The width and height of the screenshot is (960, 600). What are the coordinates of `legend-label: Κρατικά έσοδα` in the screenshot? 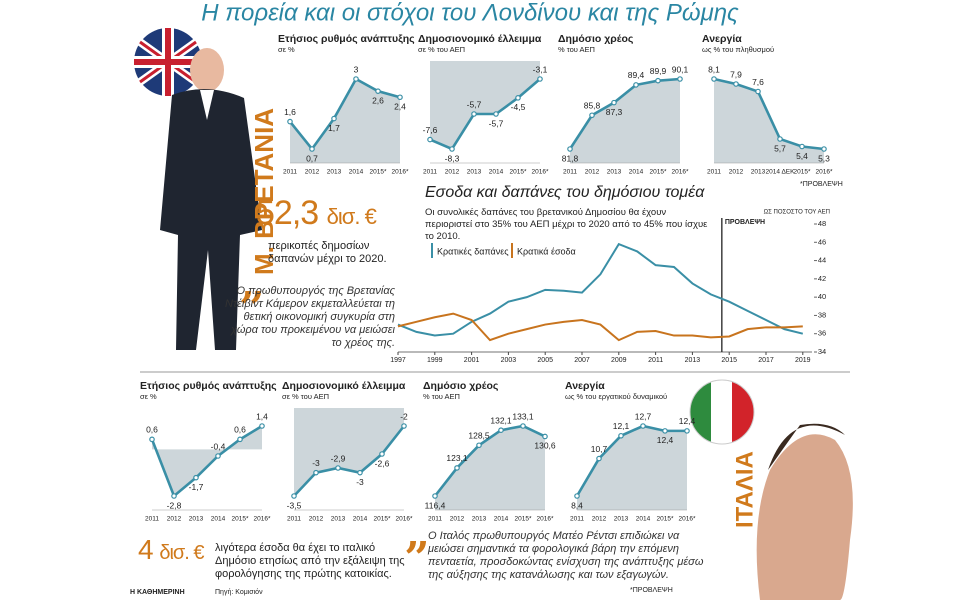 It's located at (546, 251).